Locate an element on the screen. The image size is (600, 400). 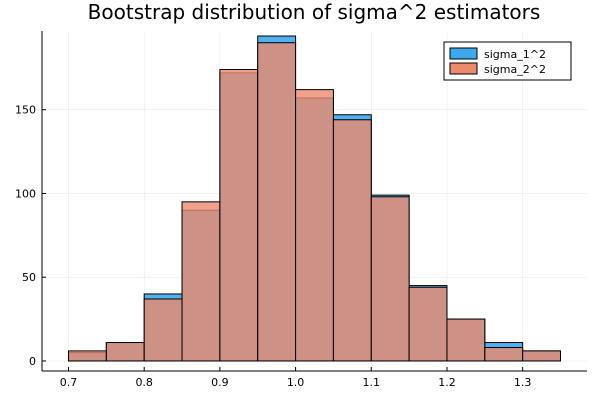
legend-label-1: sigma_1^2 is located at coordinates (515, 54).